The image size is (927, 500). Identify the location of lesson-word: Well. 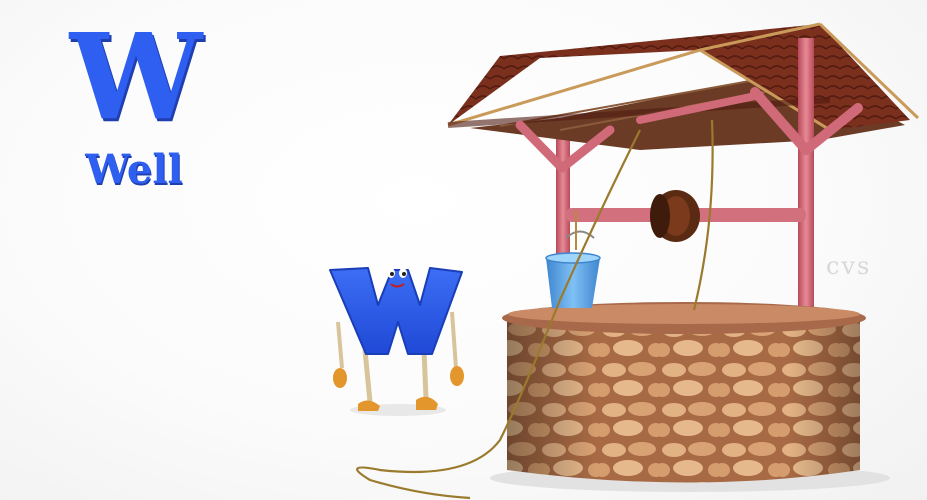
(134, 169).